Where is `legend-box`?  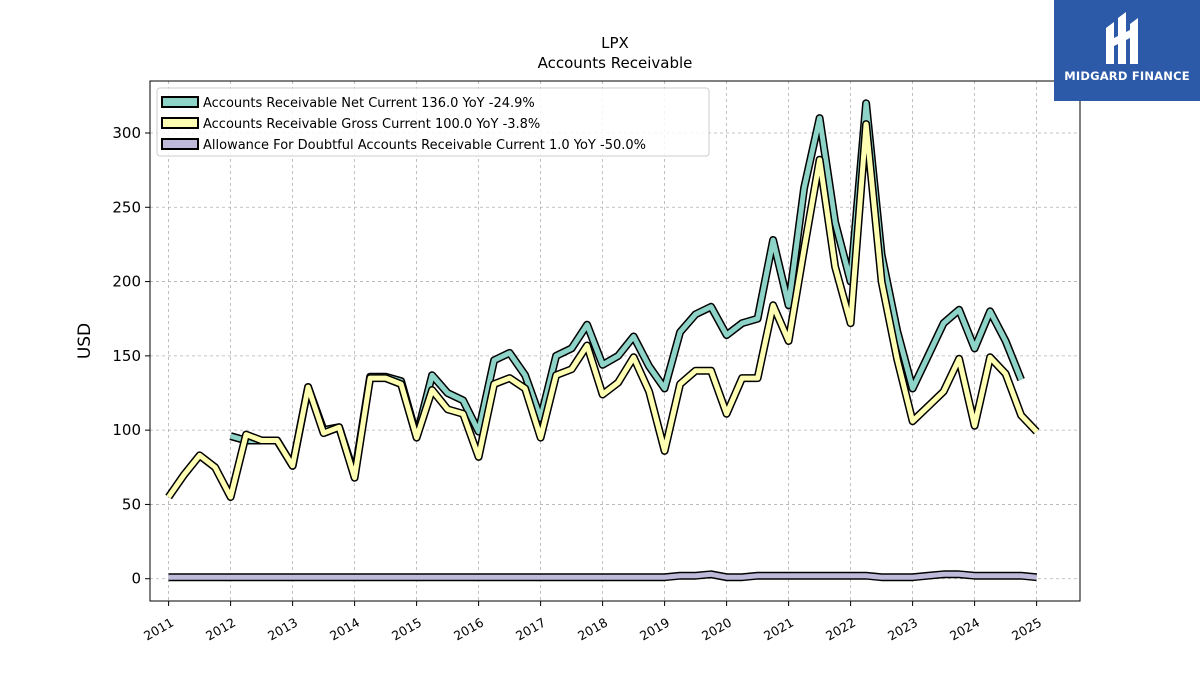
legend-box is located at coordinates (433, 122).